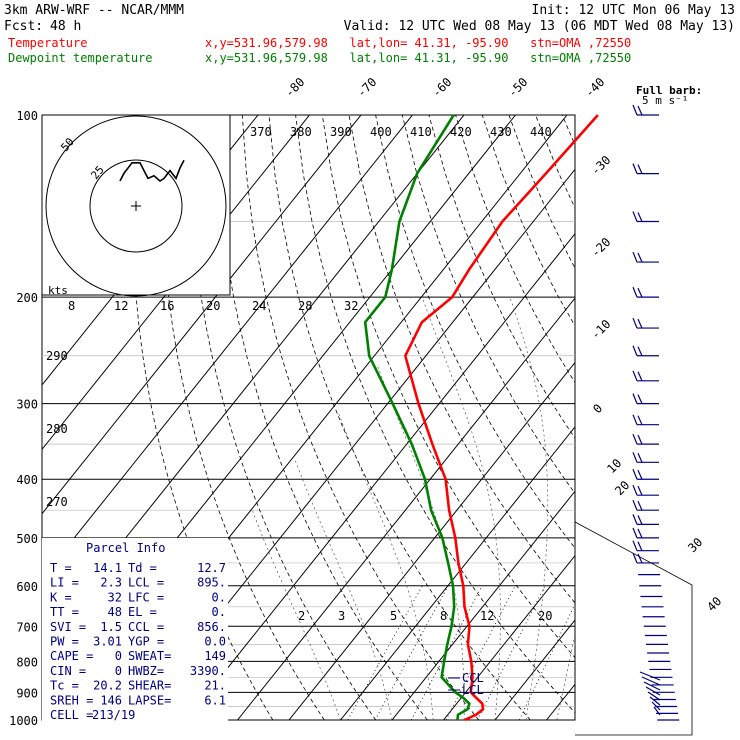 The width and height of the screenshot is (740, 740). What do you see at coordinates (149, 686) in the screenshot?
I see `parcel-key2-8: SHEAR=` at bounding box center [149, 686].